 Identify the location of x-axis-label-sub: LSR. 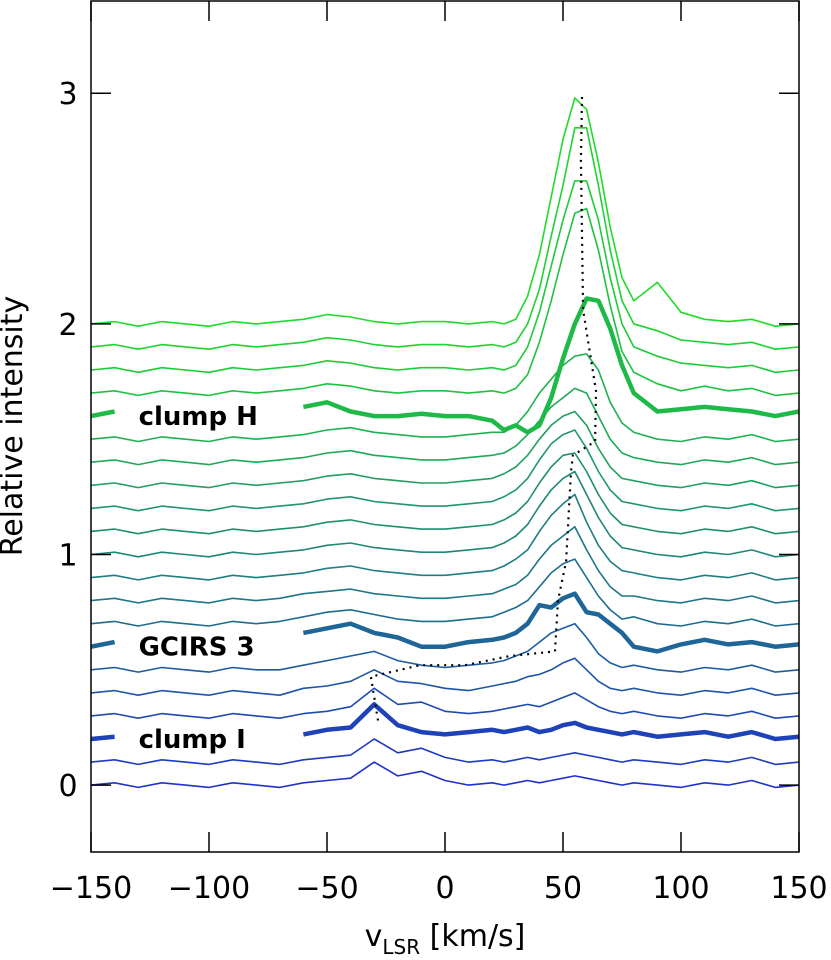
(401, 945).